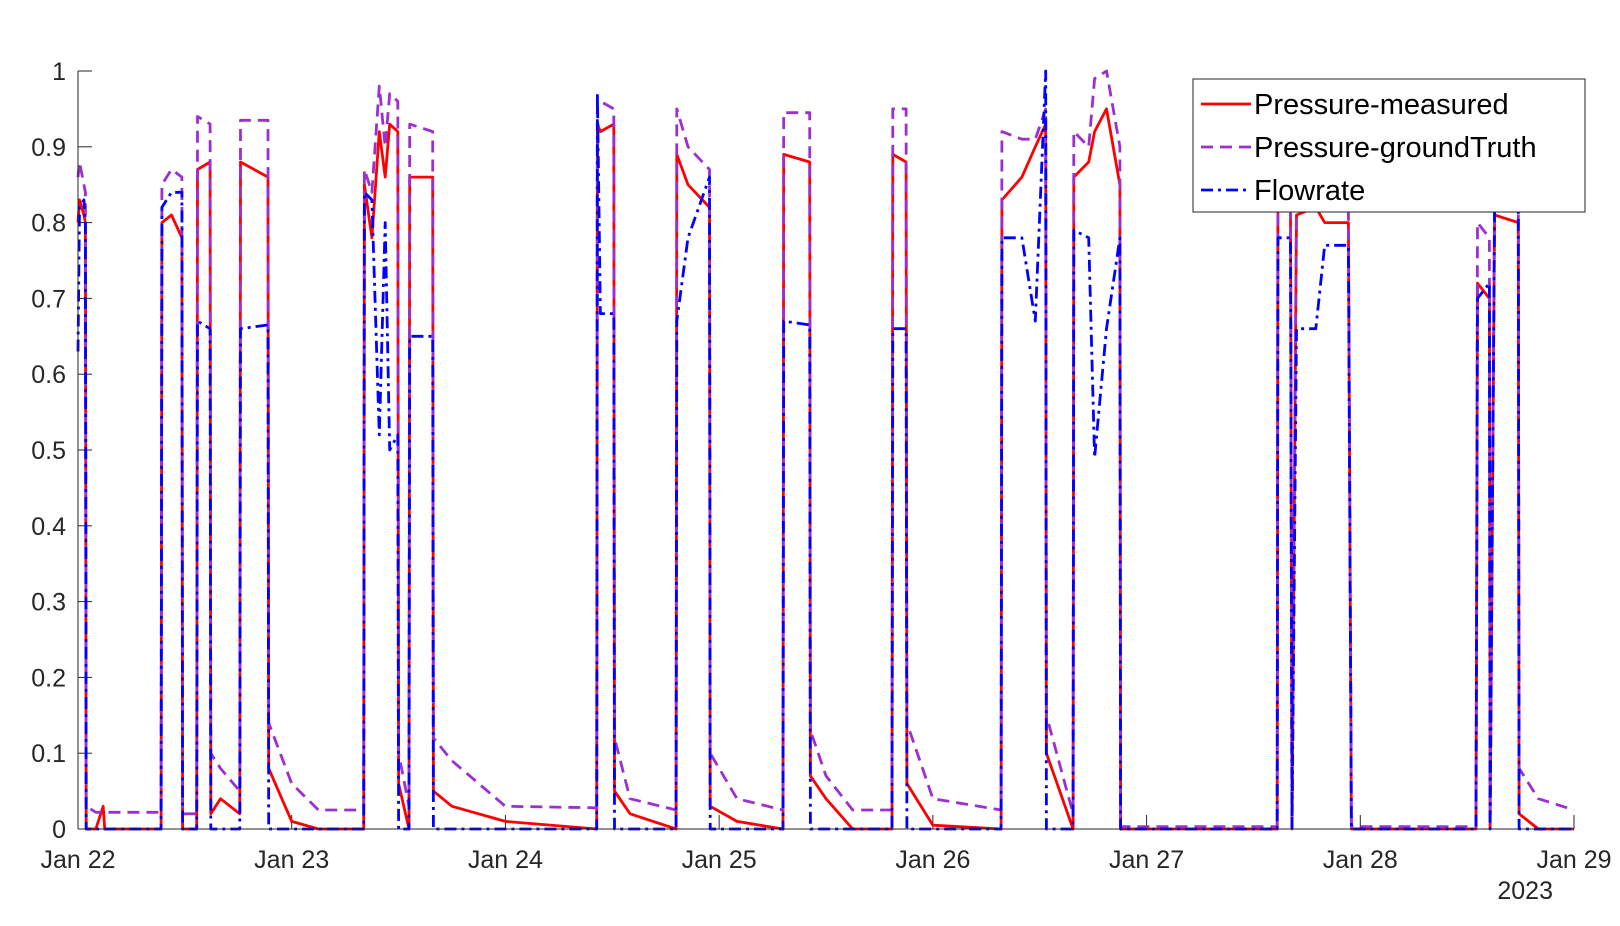  I want to click on y-tick-label: 0.8, so click(48, 224).